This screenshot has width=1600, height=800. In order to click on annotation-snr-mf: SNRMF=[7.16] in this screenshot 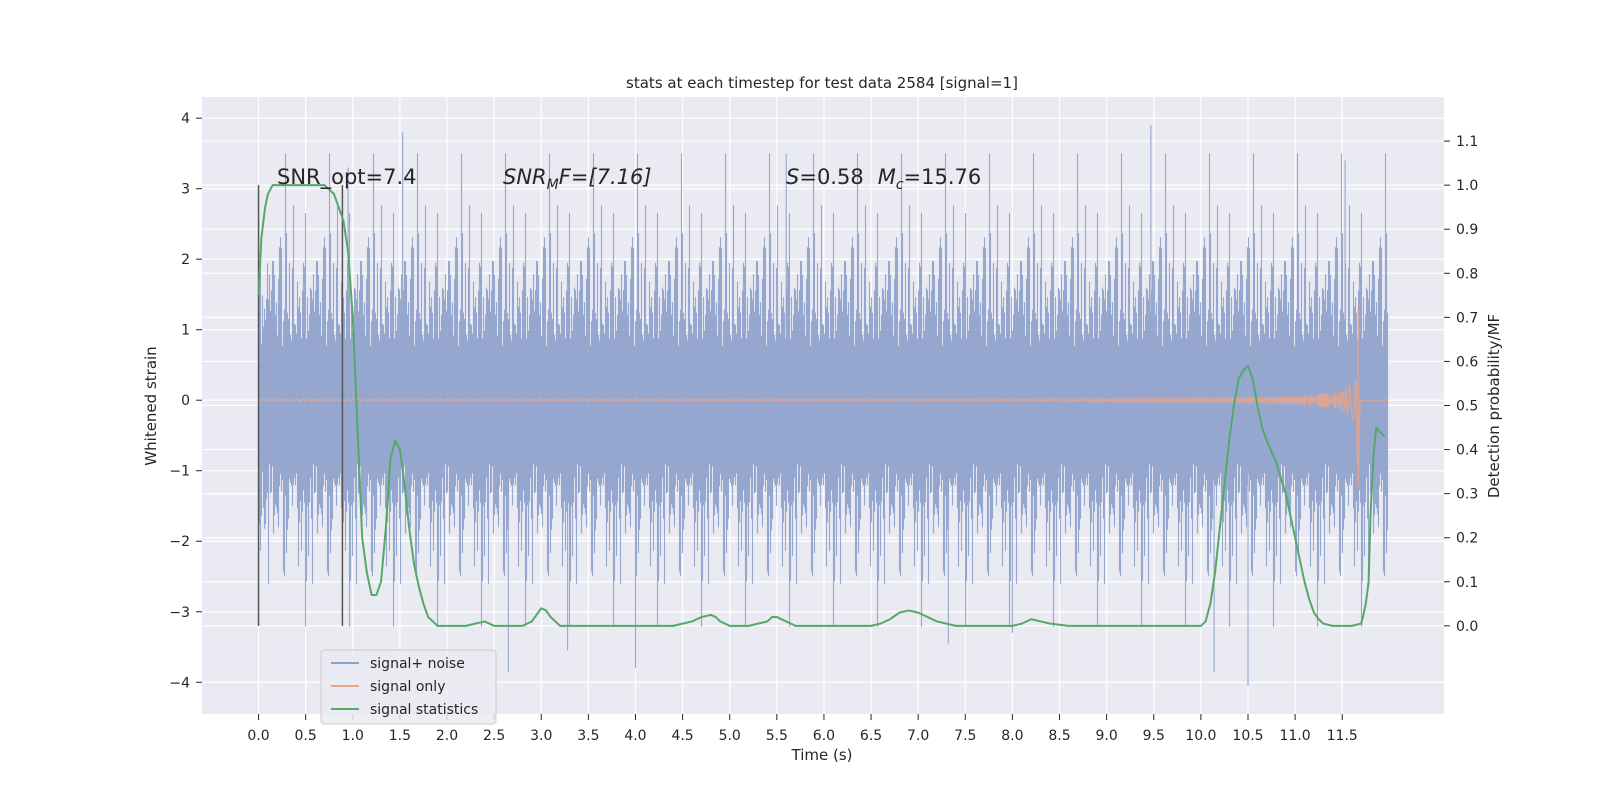, I will do `click(577, 179)`.